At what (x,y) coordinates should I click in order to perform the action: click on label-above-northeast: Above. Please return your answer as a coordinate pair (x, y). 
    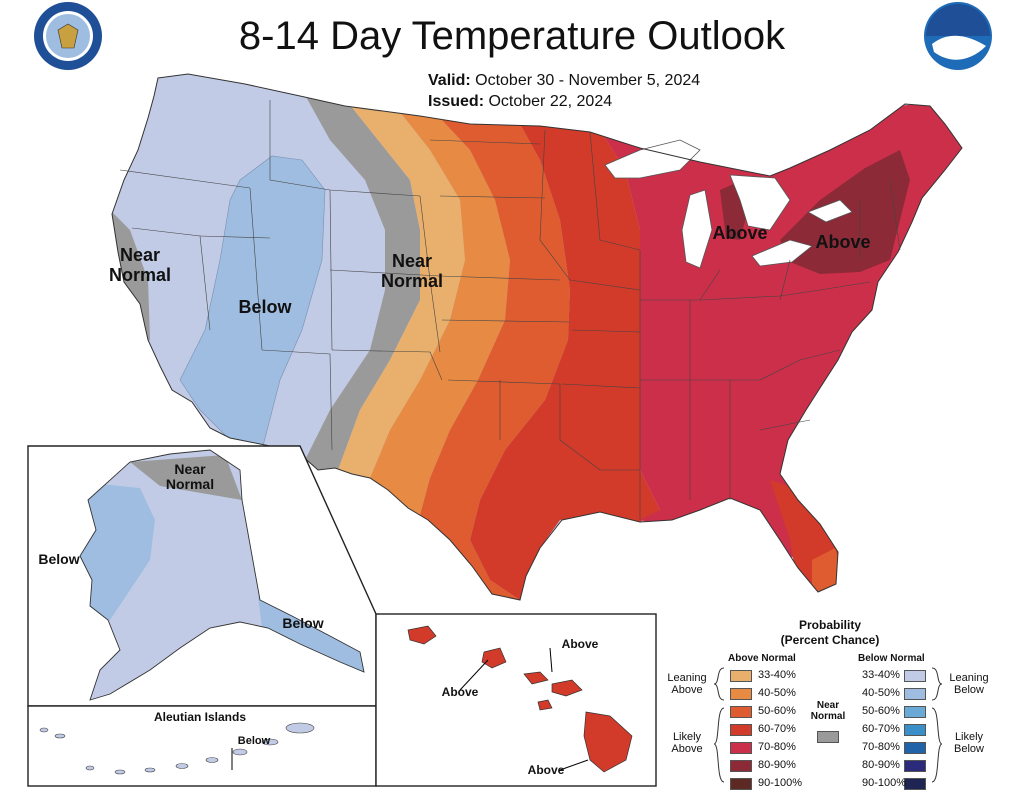
    Looking at the image, I should click on (843, 242).